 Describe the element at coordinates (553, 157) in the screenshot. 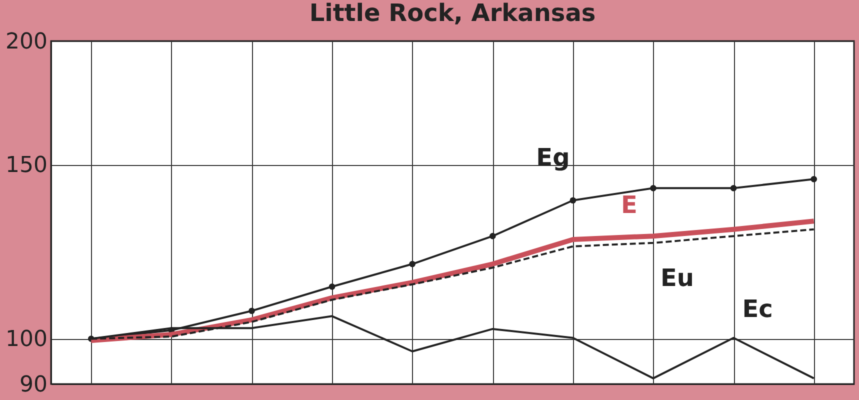

I see `series-label: Eg` at that location.